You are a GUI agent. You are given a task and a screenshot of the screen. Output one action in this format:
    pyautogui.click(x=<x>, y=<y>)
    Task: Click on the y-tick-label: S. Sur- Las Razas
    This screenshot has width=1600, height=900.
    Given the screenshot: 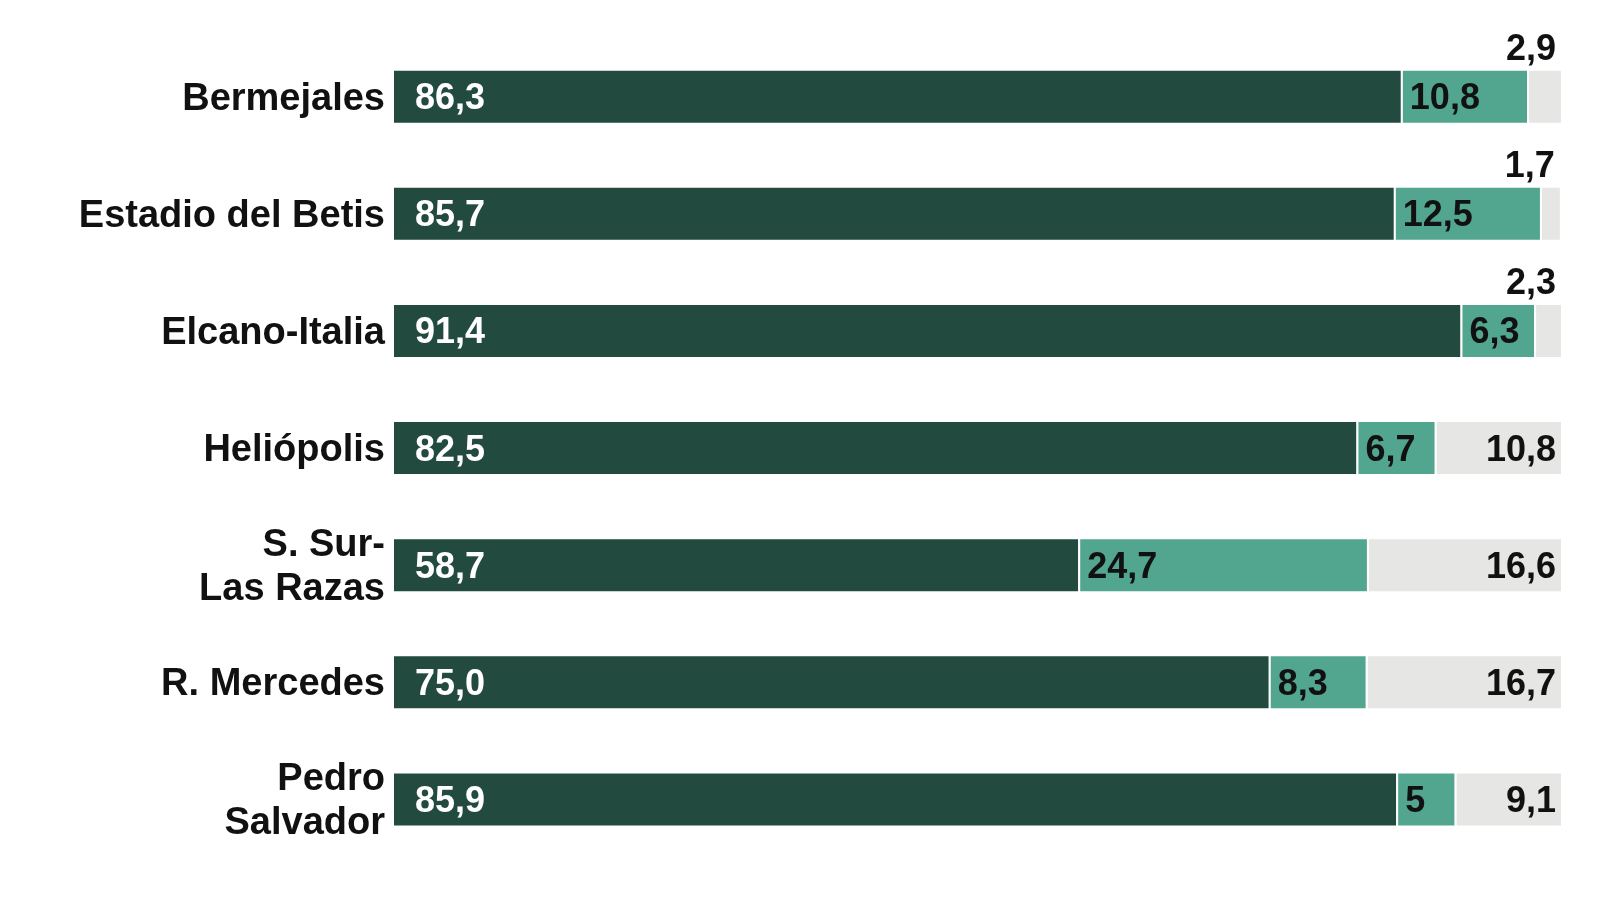 What is the action you would take?
    pyautogui.click(x=292, y=565)
    